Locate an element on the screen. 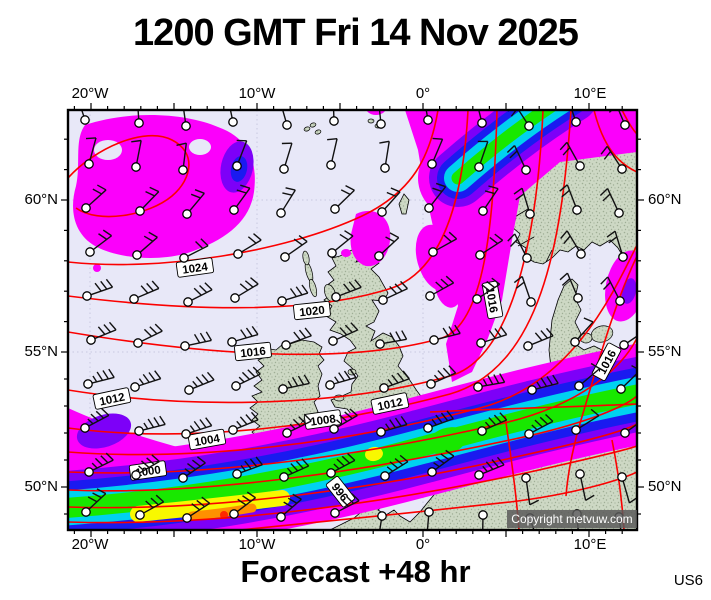 Image resolution: width=711 pixels, height=600 pixels. isobar-label: 1024 is located at coordinates (194, 267).